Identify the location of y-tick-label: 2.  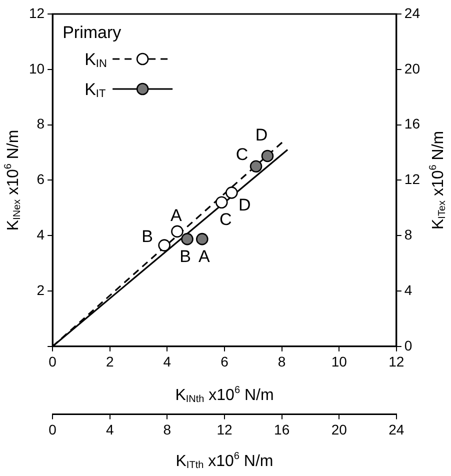
(40, 290).